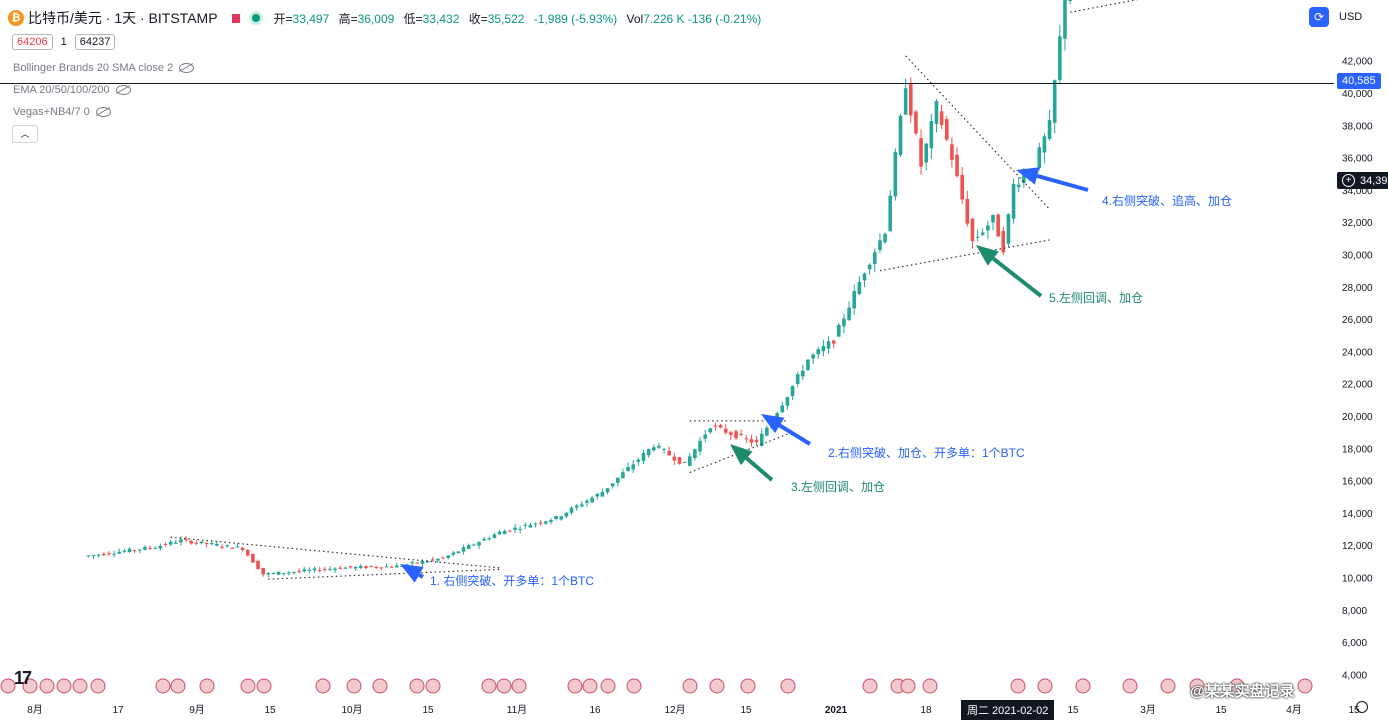 Image resolution: width=1388 pixels, height=720 pixels. I want to click on price-tick-label: 4,000, so click(1354, 675).